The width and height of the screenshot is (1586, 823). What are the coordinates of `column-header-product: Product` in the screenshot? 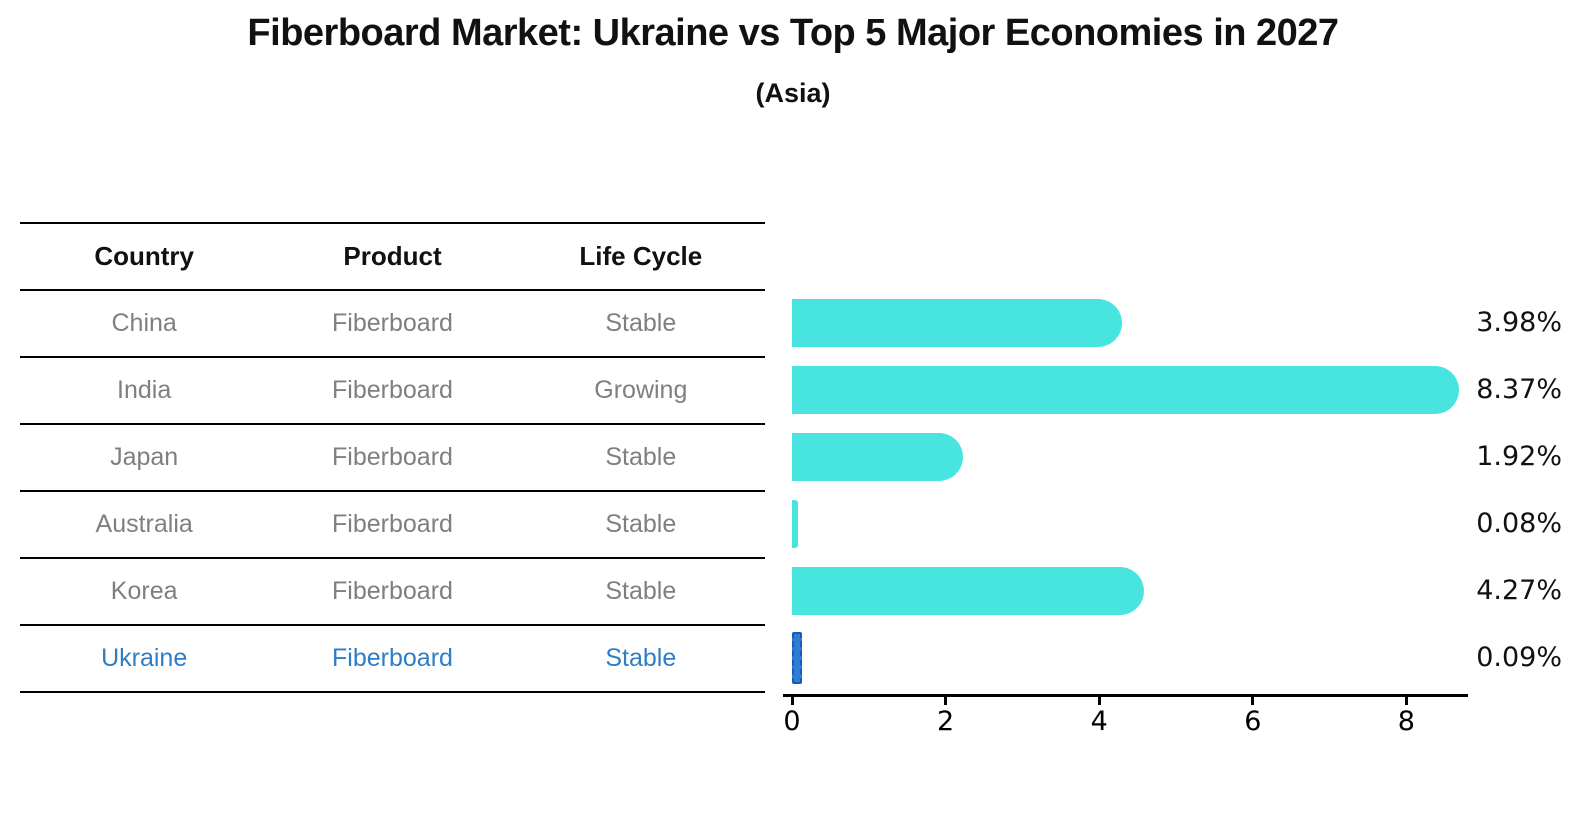 It's located at (392, 256).